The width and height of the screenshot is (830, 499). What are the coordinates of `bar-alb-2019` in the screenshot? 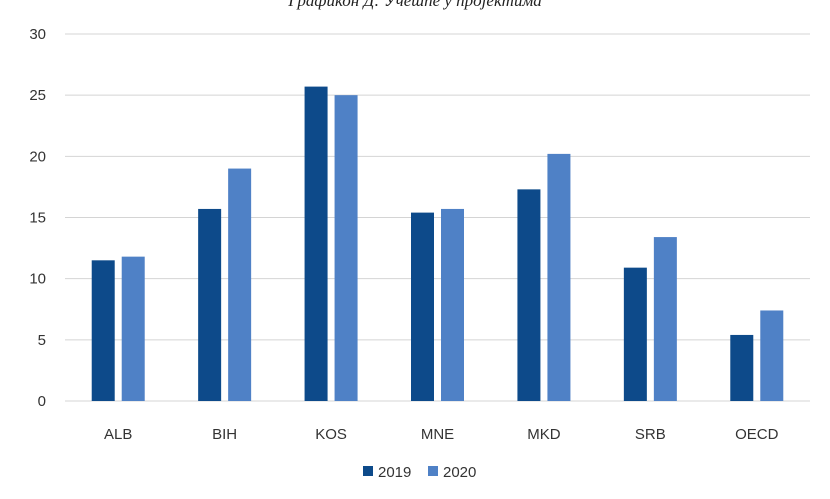 It's located at (103, 330).